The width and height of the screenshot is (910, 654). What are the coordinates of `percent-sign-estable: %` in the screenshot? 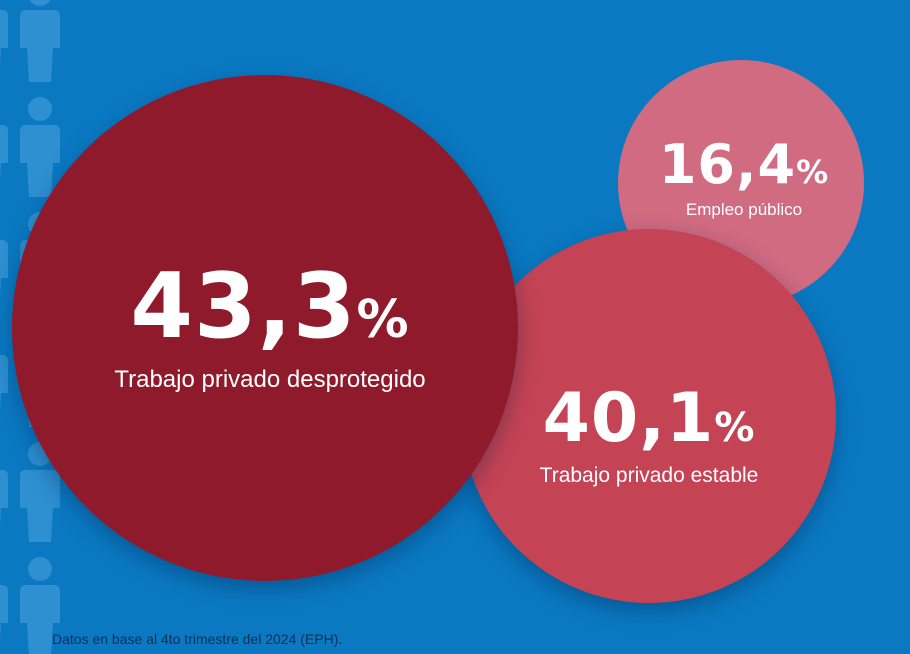 It's located at (735, 428).